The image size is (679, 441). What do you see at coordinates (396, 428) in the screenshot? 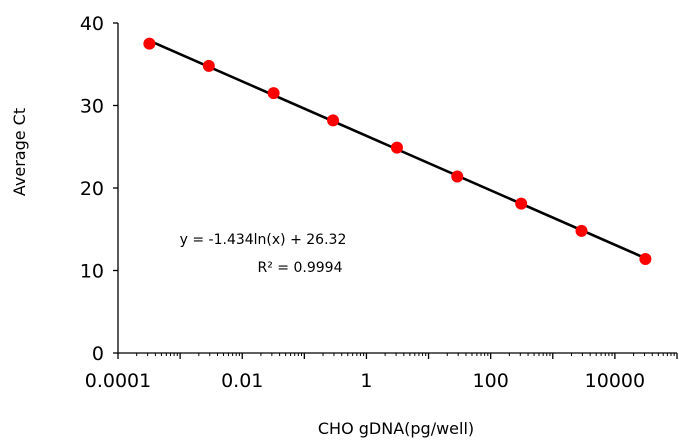
I see `x-axis-title: CHO gDNA(pg/well)` at bounding box center [396, 428].